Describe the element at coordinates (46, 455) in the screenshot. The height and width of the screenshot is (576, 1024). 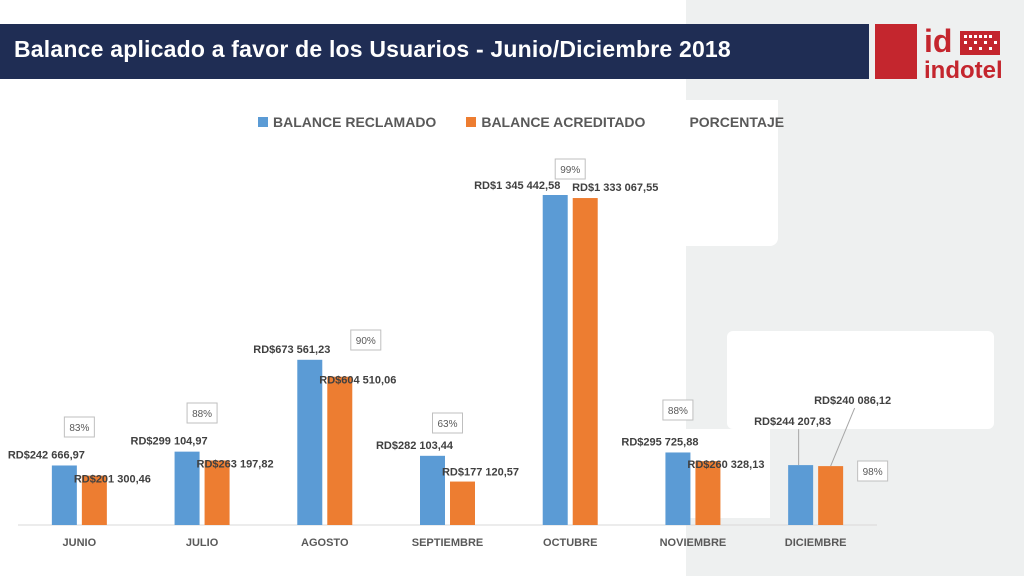
I see `data-label-reclamado: RD$242 666,97` at that location.